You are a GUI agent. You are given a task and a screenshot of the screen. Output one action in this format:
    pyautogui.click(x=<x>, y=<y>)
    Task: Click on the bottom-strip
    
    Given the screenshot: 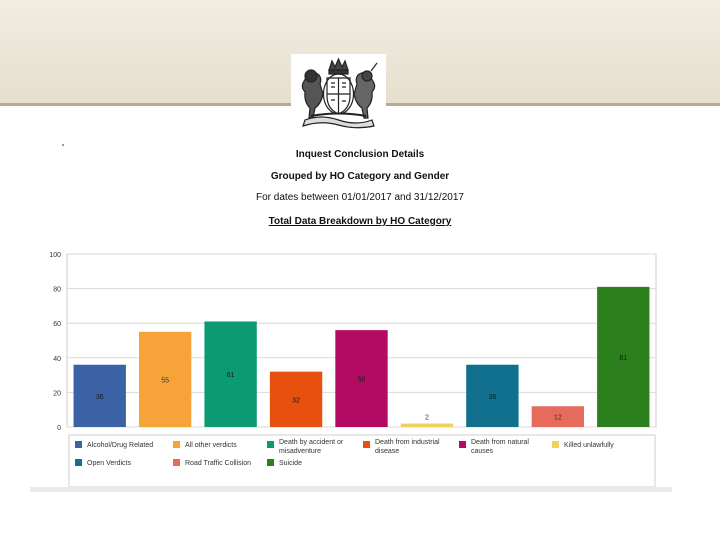 What is the action you would take?
    pyautogui.click(x=351, y=489)
    